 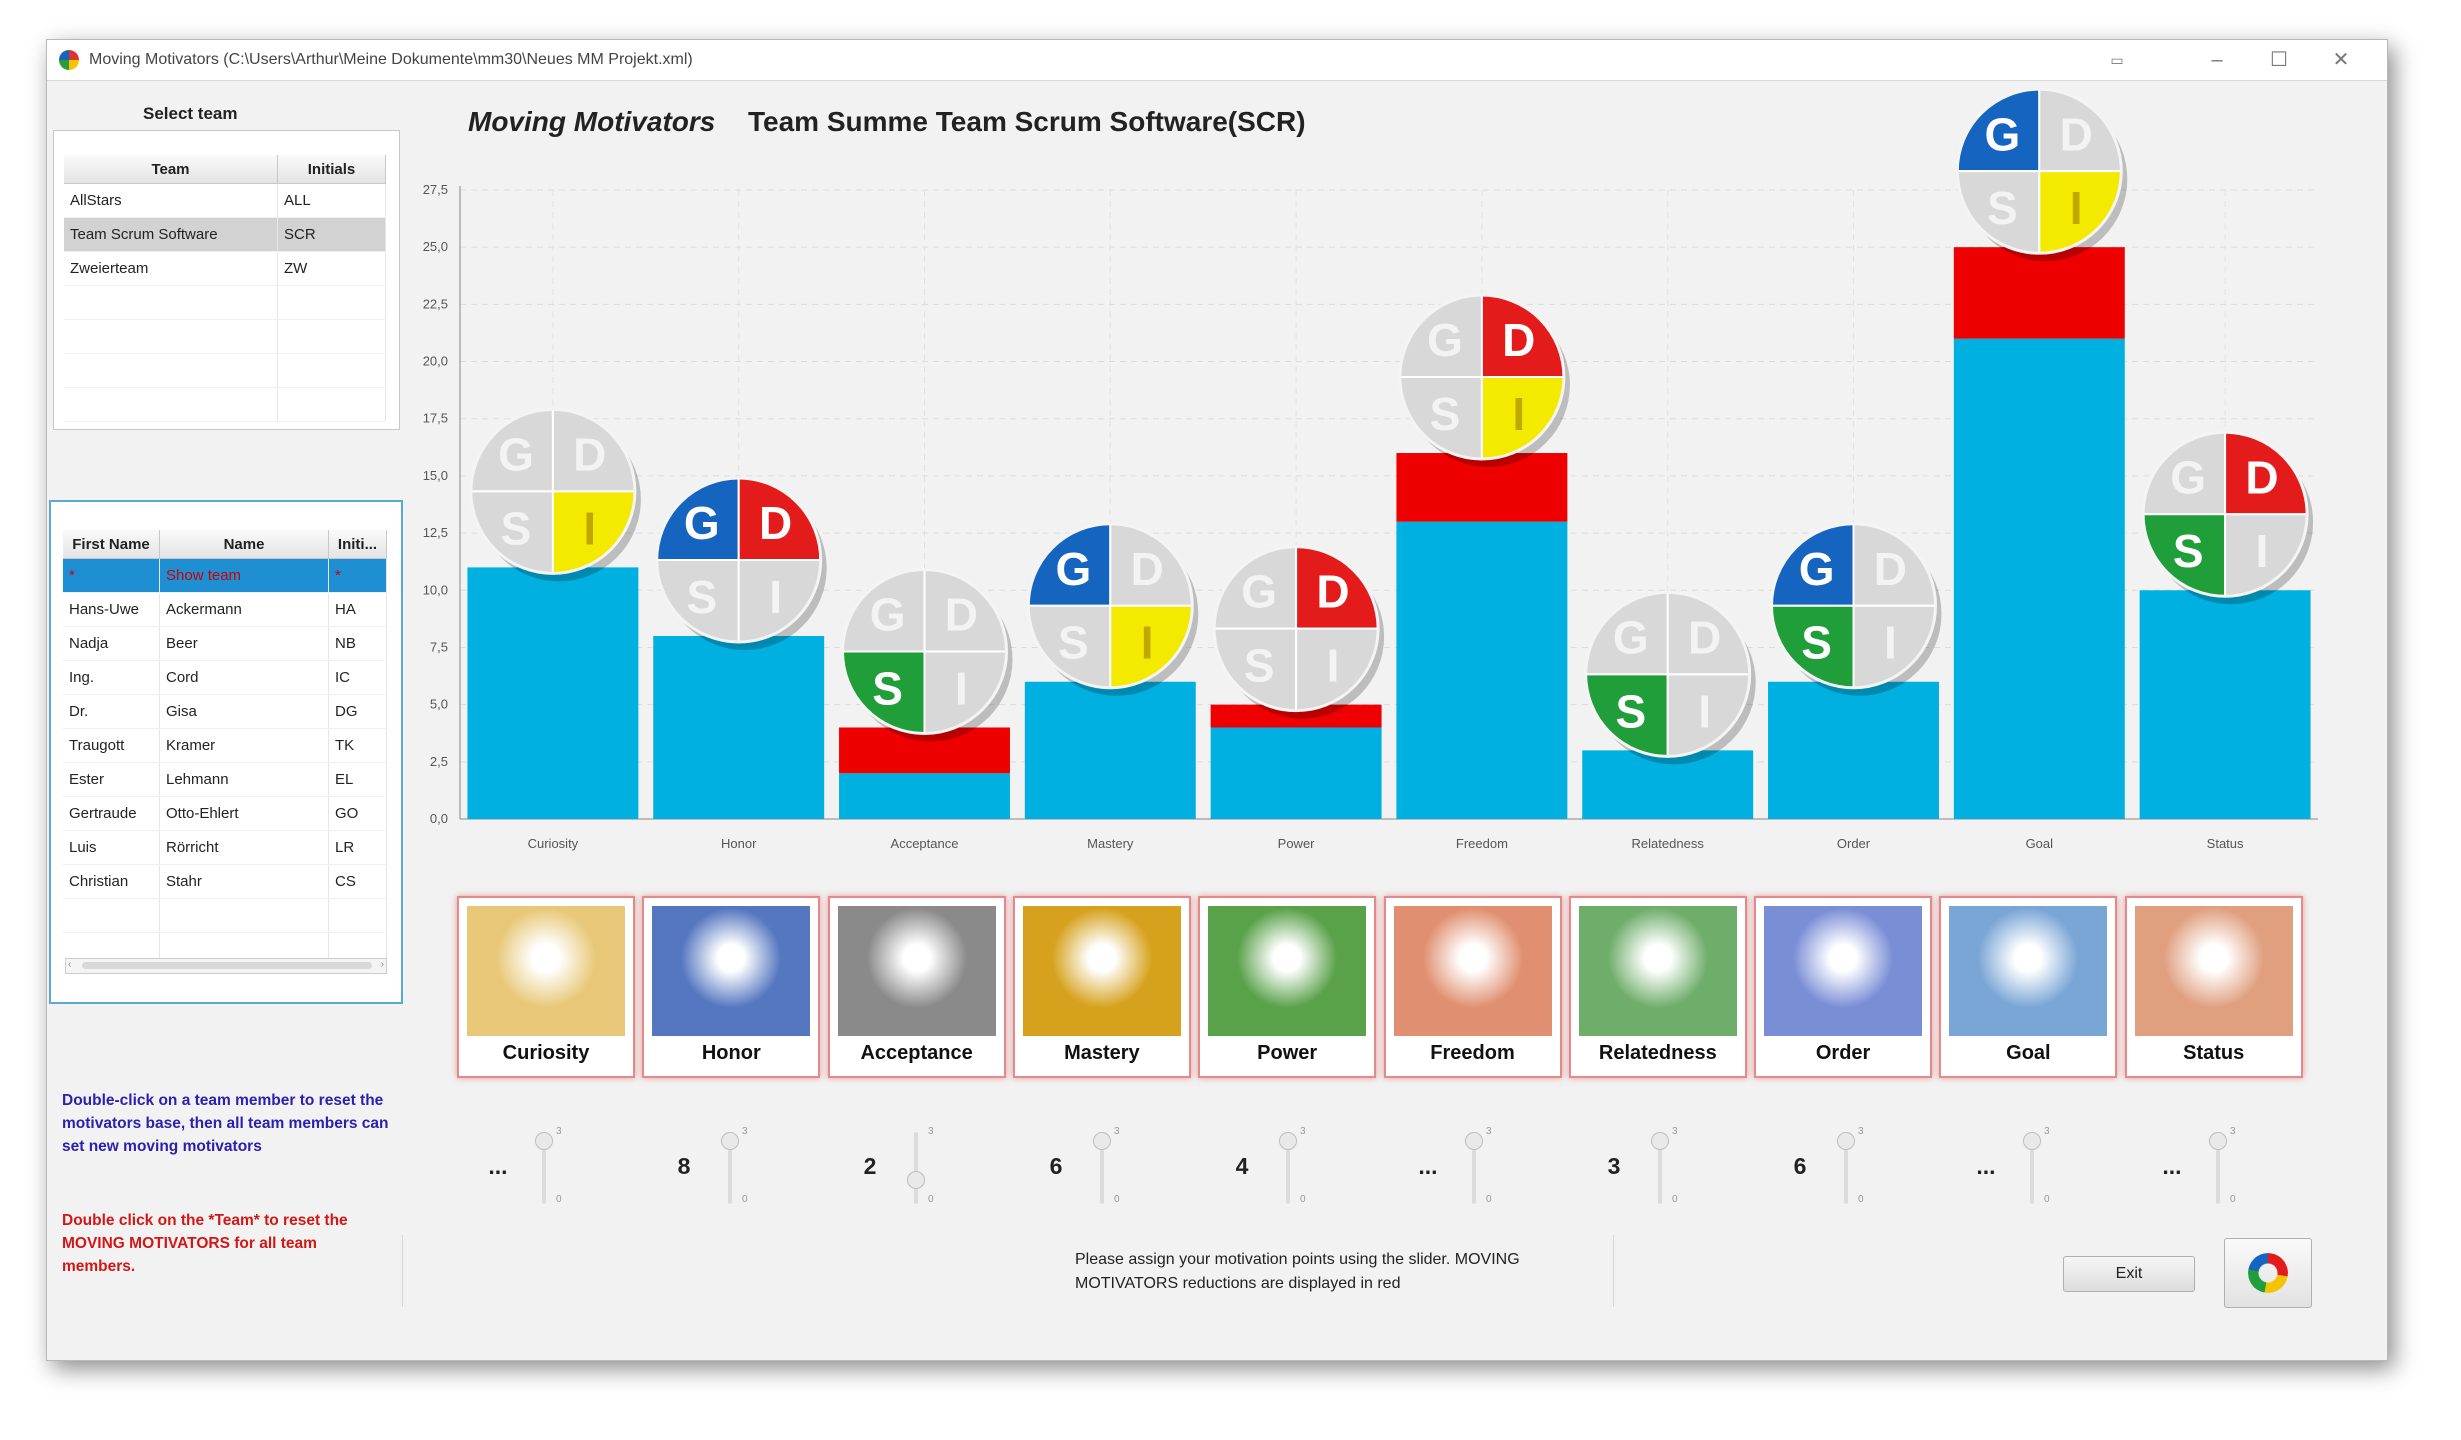 I want to click on first-name-column-header: First Name, so click(x=111, y=544).